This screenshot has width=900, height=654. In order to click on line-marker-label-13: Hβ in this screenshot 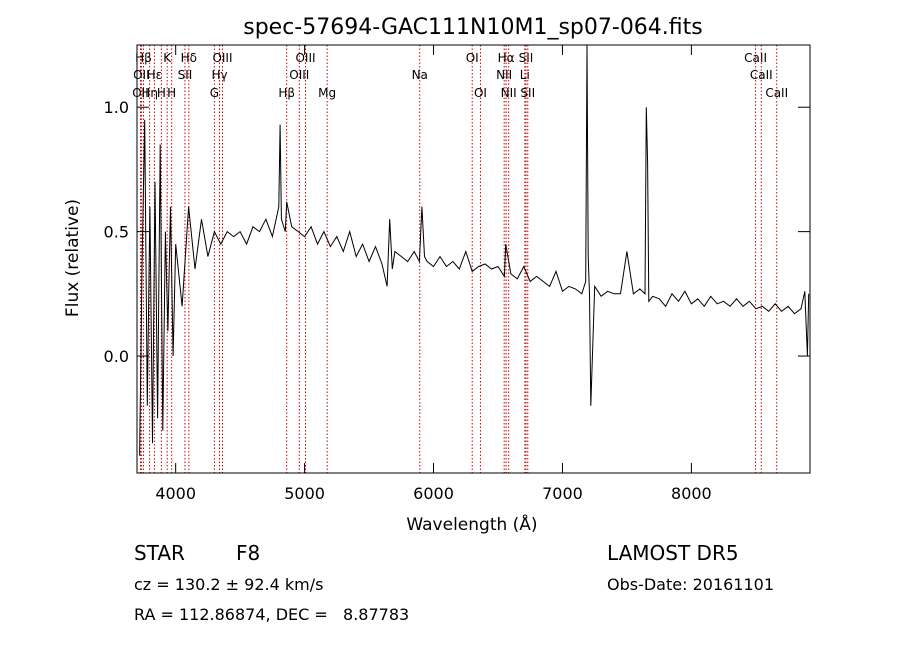, I will do `click(286, 93)`.